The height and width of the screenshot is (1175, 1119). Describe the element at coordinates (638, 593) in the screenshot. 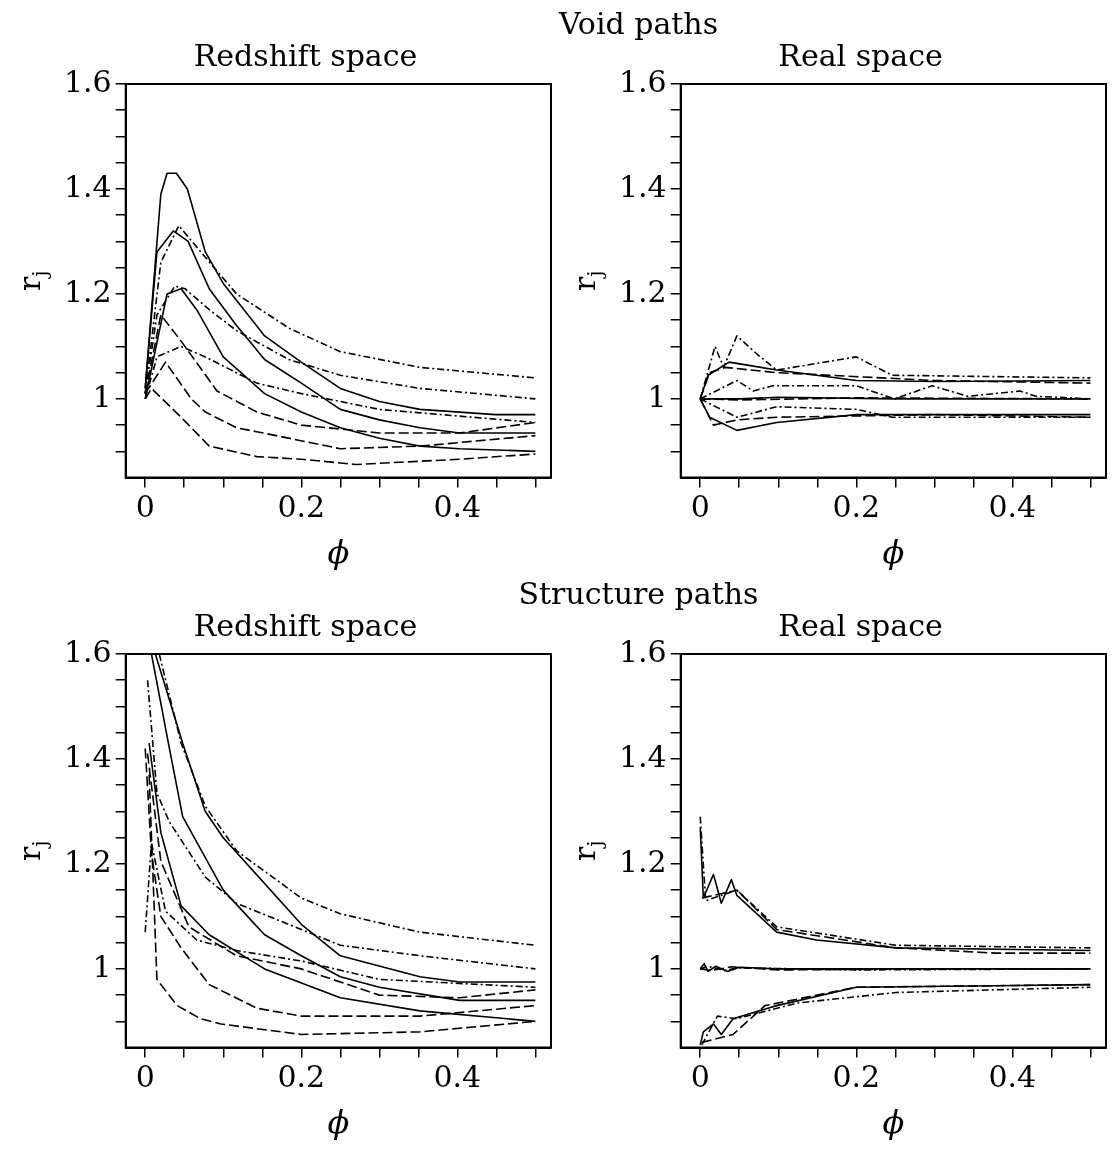

I see `text: Structure paths` at that location.